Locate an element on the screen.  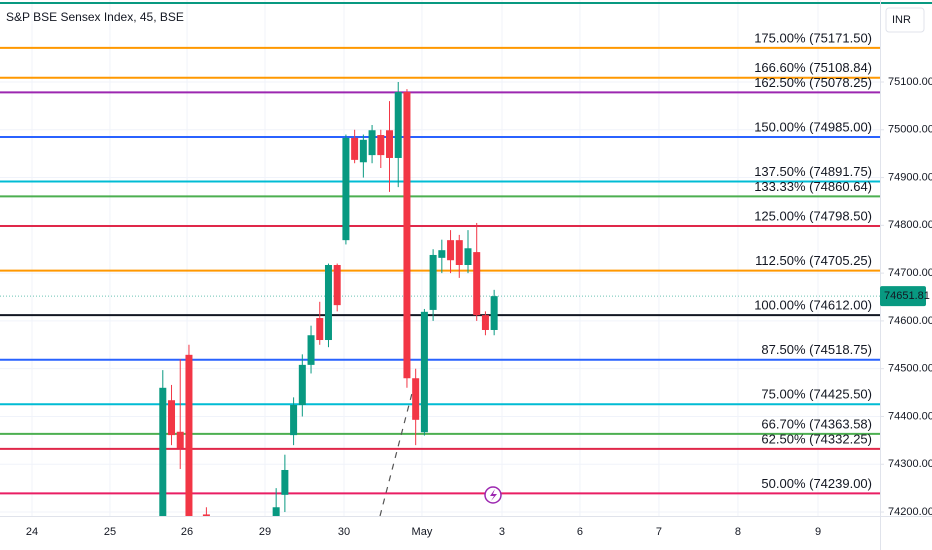
x-tick-label: 30 is located at coordinates (344, 532).